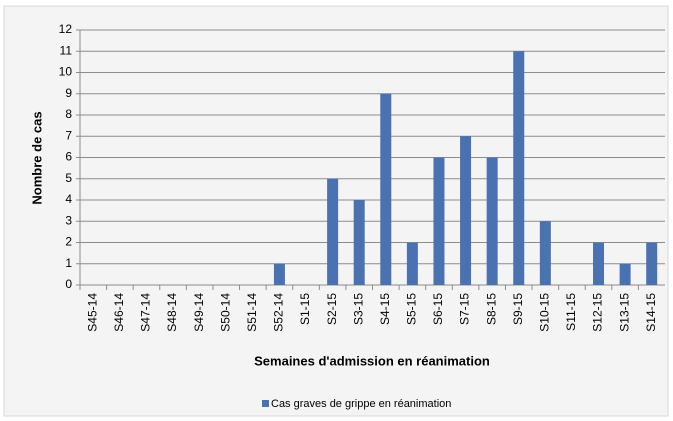 Image resolution: width=673 pixels, height=421 pixels. What do you see at coordinates (172, 312) in the screenshot?
I see `x-tick-label: S48-14` at bounding box center [172, 312].